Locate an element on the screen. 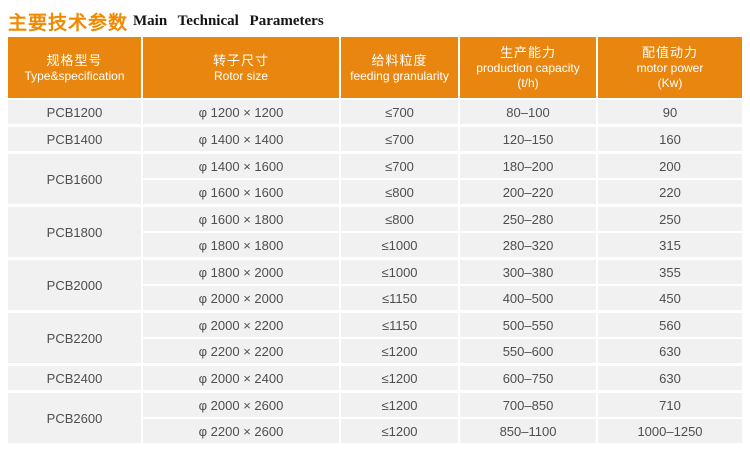 The height and width of the screenshot is (454, 750). column-header-power-unit: (Kw) is located at coordinates (670, 83).